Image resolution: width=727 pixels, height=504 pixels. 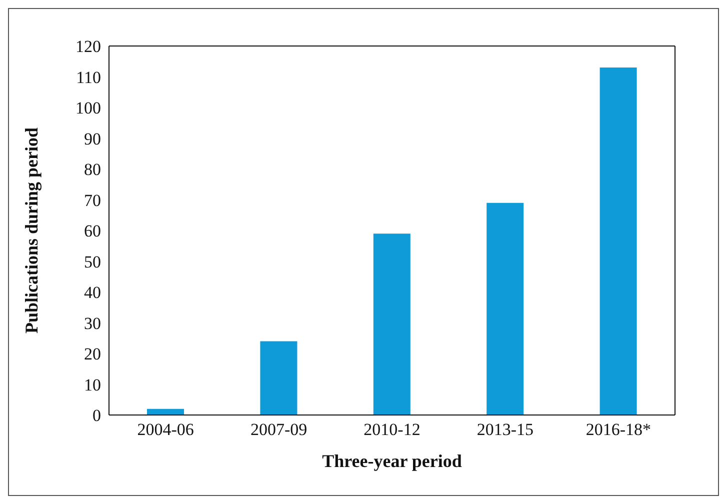 I want to click on y-tick-label: 40, so click(x=92, y=292).